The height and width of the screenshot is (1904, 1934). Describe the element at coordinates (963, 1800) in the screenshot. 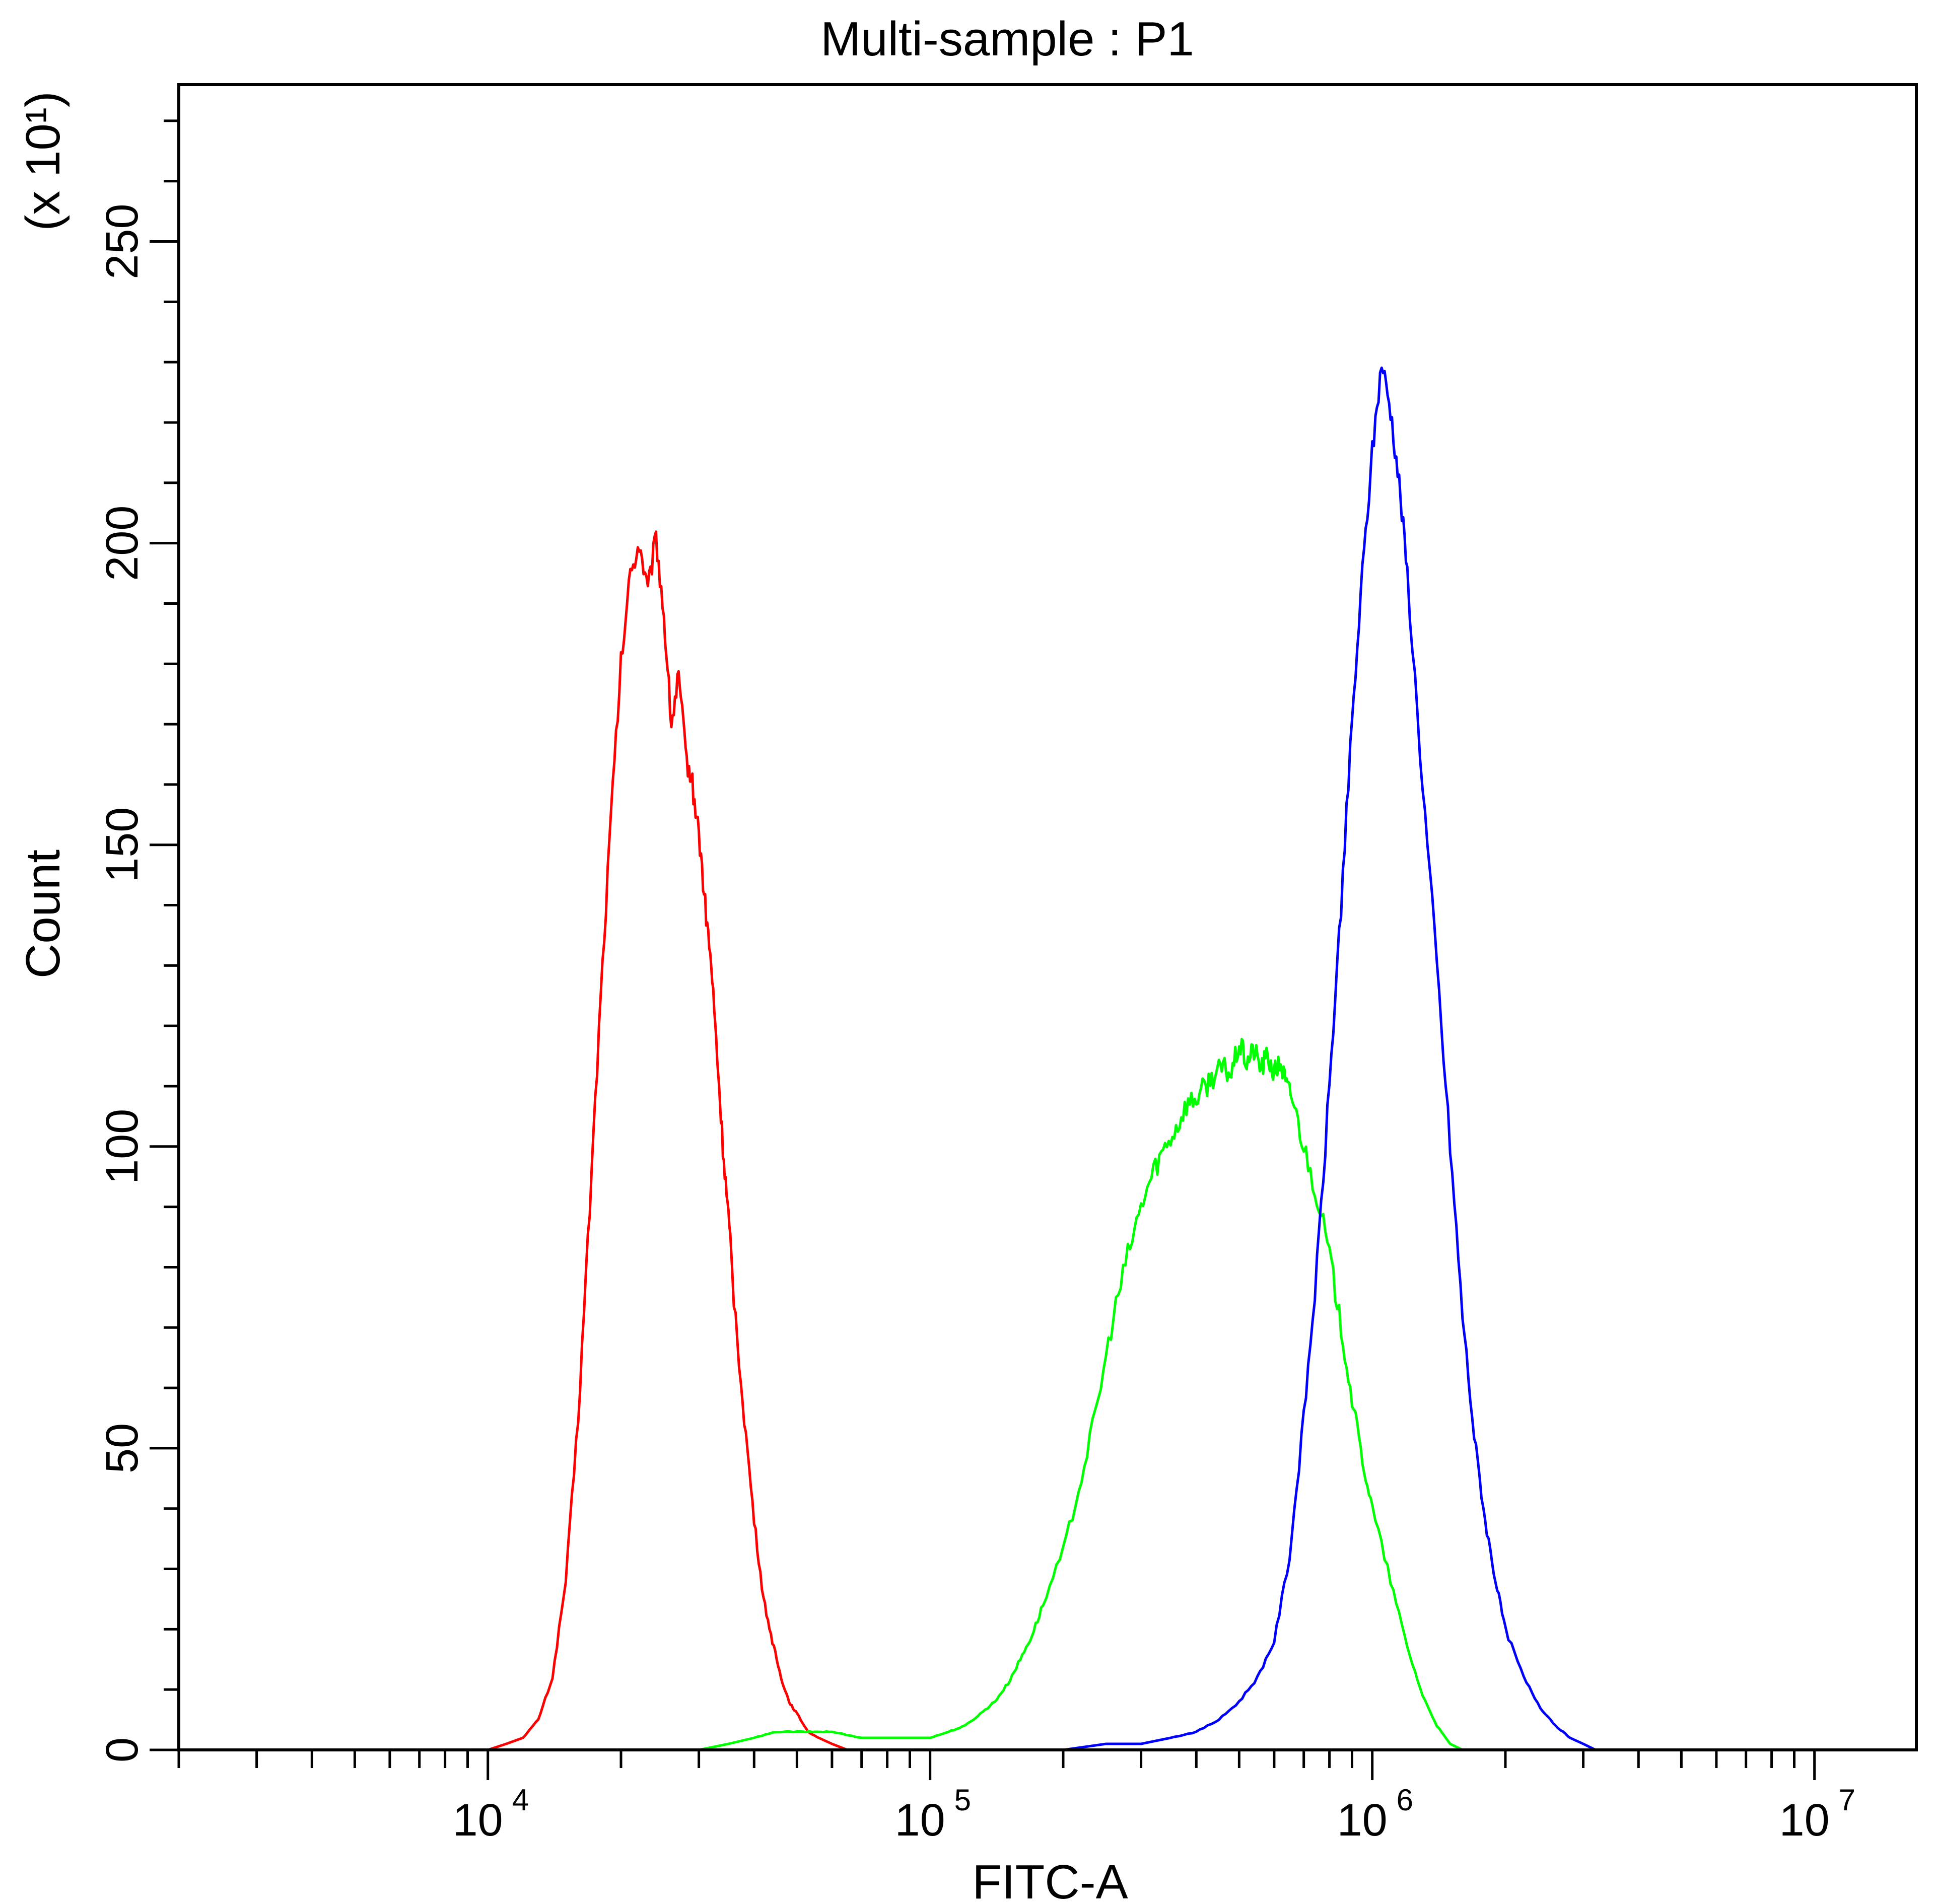

I see `x-tick-exponent: 5` at that location.